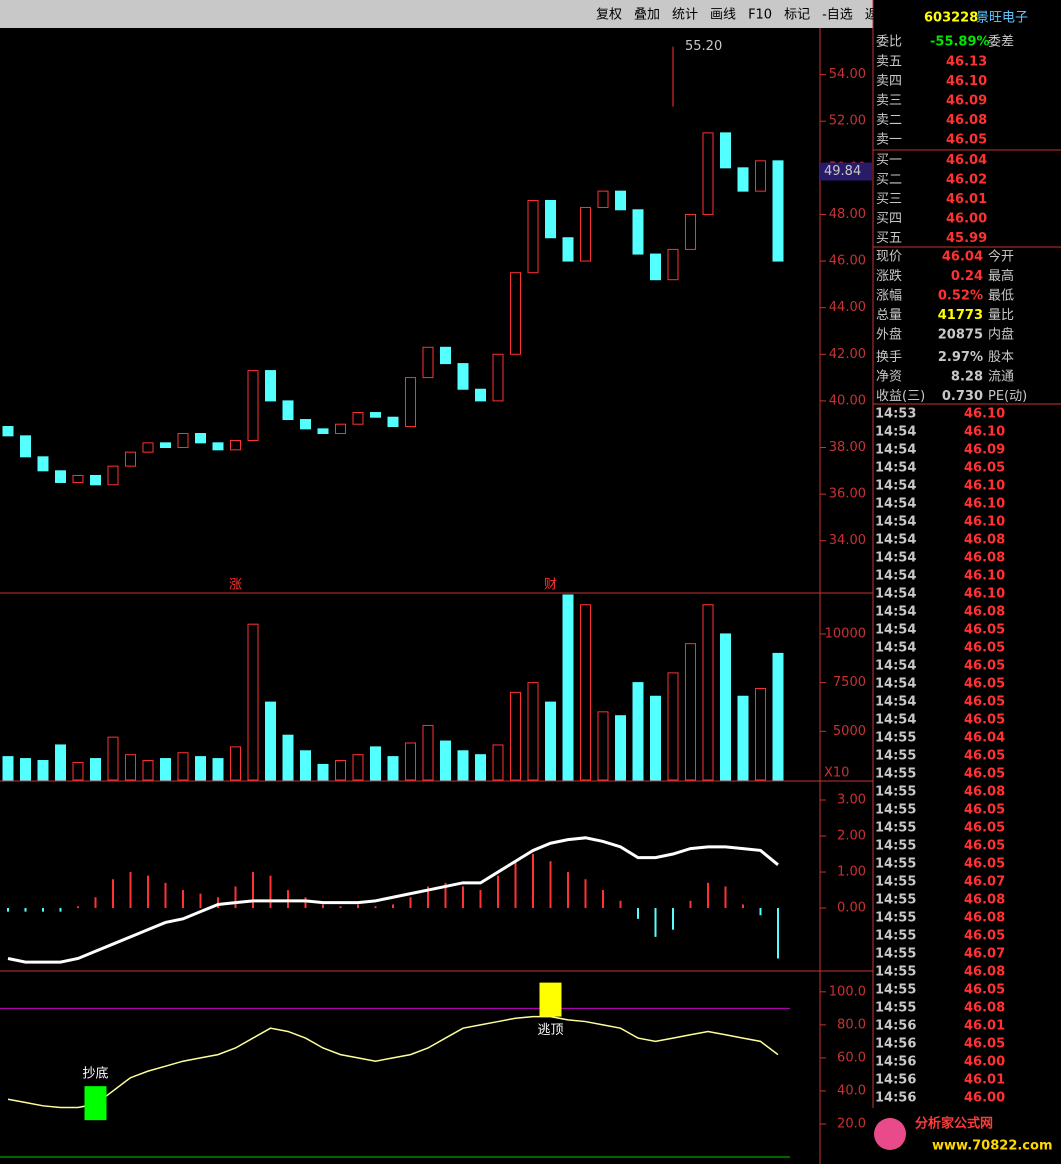 Image resolution: width=1061 pixels, height=1164 pixels. I want to click on unit-label: X10, so click(836, 773).